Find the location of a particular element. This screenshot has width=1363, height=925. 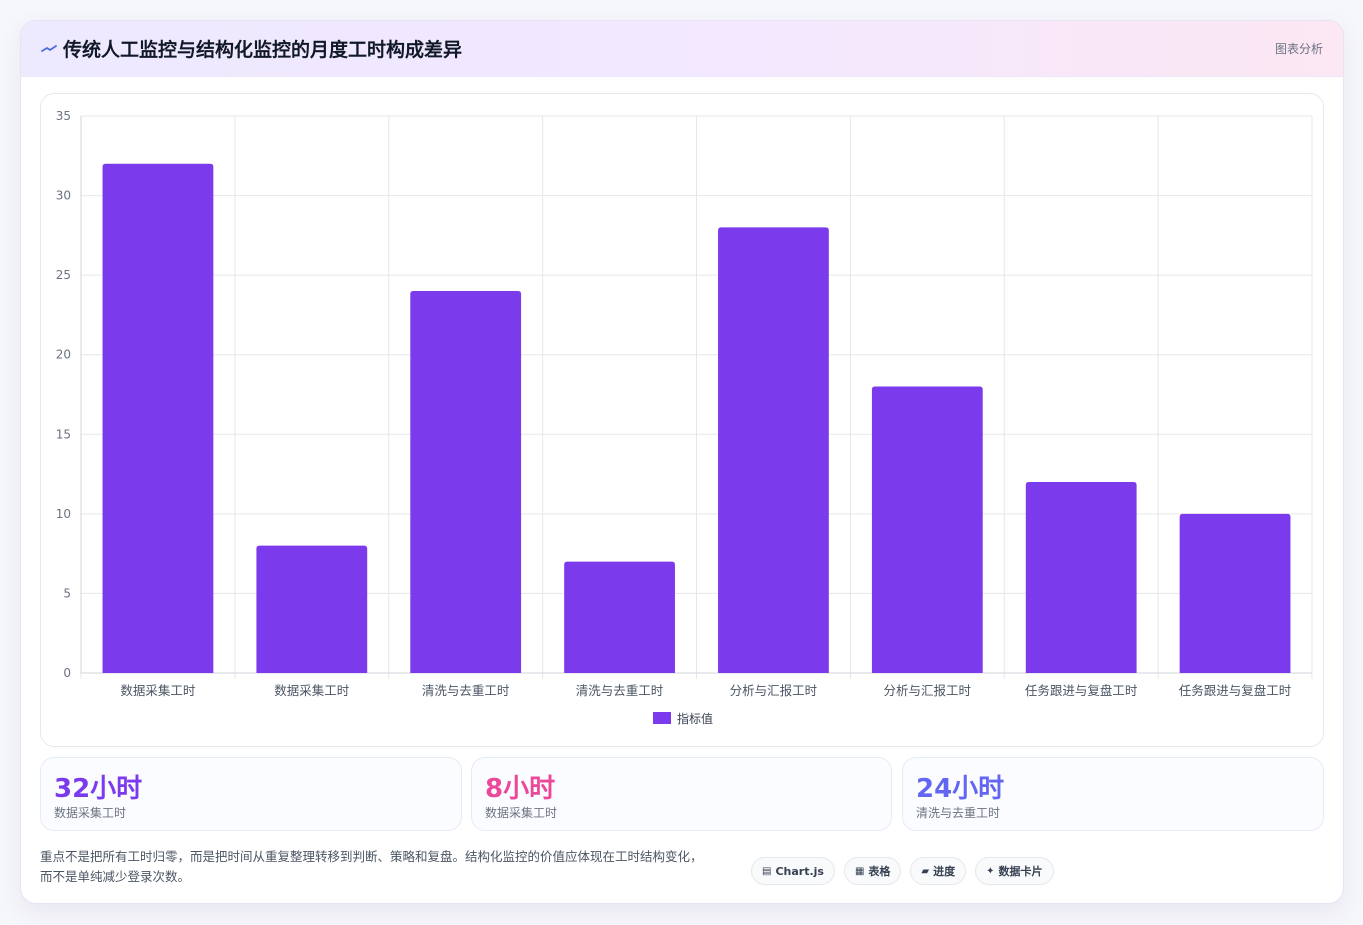

pill-label: 数据卡片 is located at coordinates (1020, 871).